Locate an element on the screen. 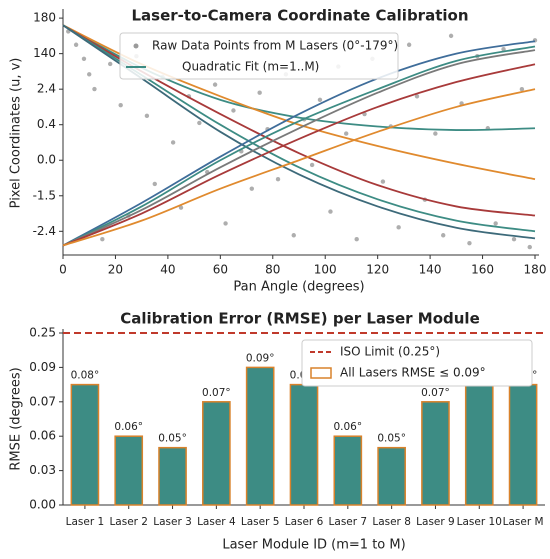 Image resolution: width=550 pixels, height=559 pixels. y-axis-label: RMSE (degrees) is located at coordinates (16, 418).